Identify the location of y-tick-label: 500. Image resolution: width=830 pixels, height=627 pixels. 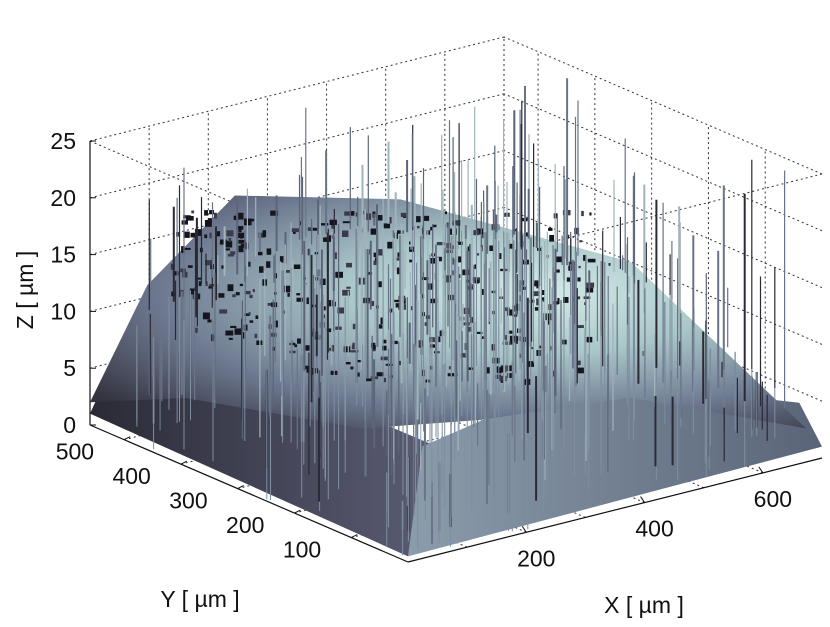
(75, 452).